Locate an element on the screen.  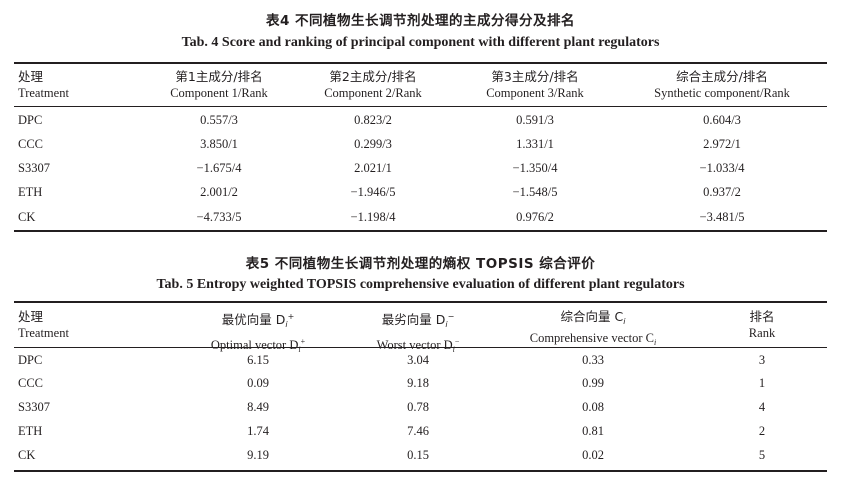
table4-cell-r0-c0: DPC is located at coordinates (30, 120).